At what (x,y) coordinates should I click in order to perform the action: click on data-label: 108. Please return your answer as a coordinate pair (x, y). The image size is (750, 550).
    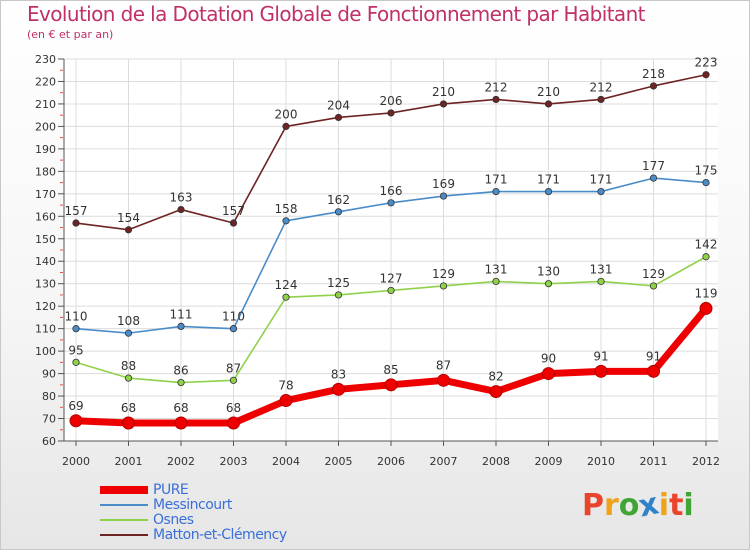
    Looking at the image, I should click on (128, 321).